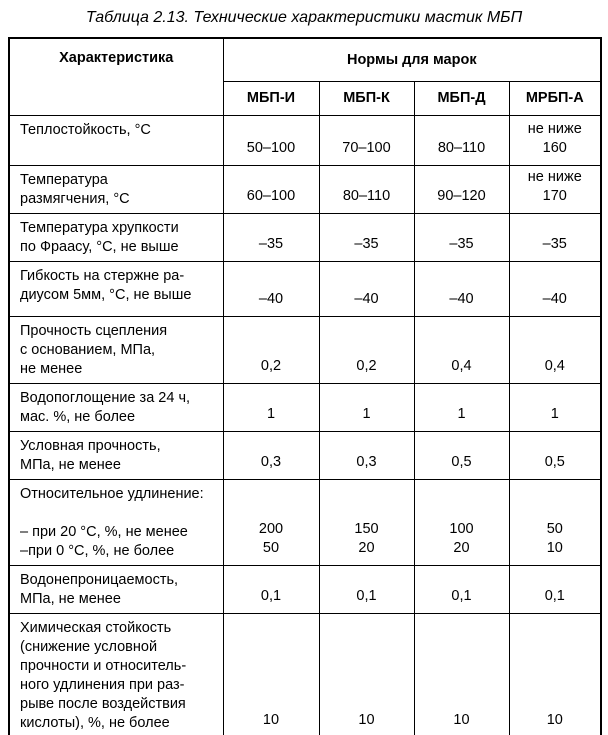  What do you see at coordinates (555, 140) in the screenshot?
I see `value-cell: не ниже 160` at bounding box center [555, 140].